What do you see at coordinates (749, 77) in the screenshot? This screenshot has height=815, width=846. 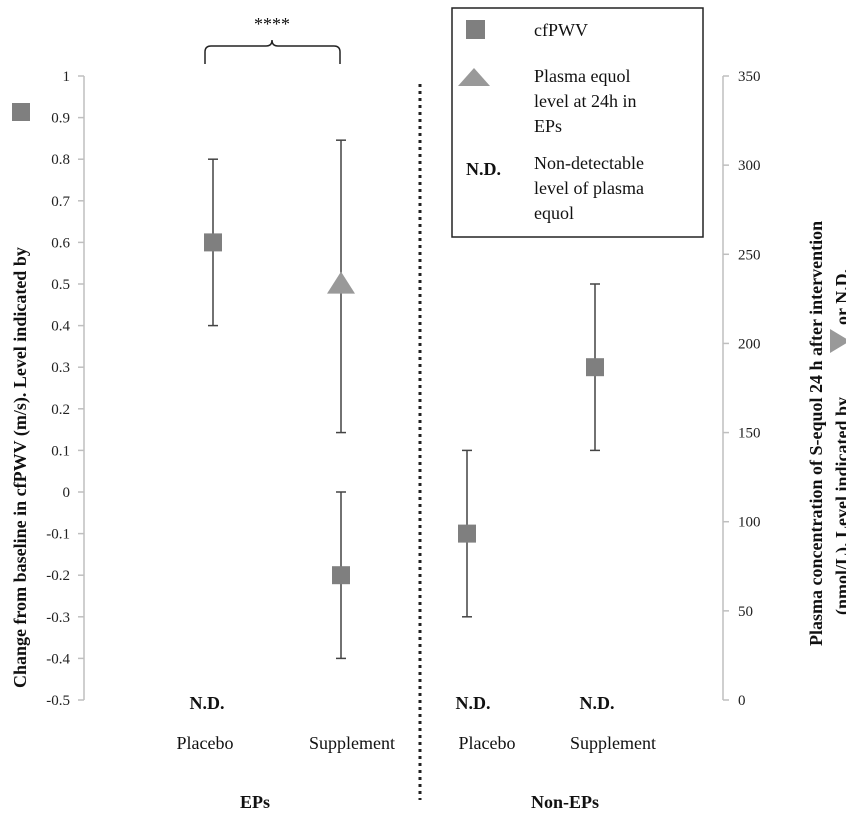 I see `right-tick-label: 350` at bounding box center [749, 77].